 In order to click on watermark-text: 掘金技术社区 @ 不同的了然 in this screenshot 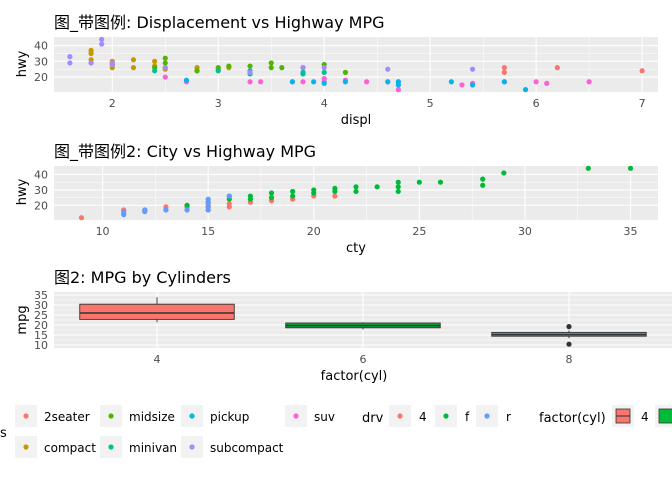, I will do `click(506, 454)`.